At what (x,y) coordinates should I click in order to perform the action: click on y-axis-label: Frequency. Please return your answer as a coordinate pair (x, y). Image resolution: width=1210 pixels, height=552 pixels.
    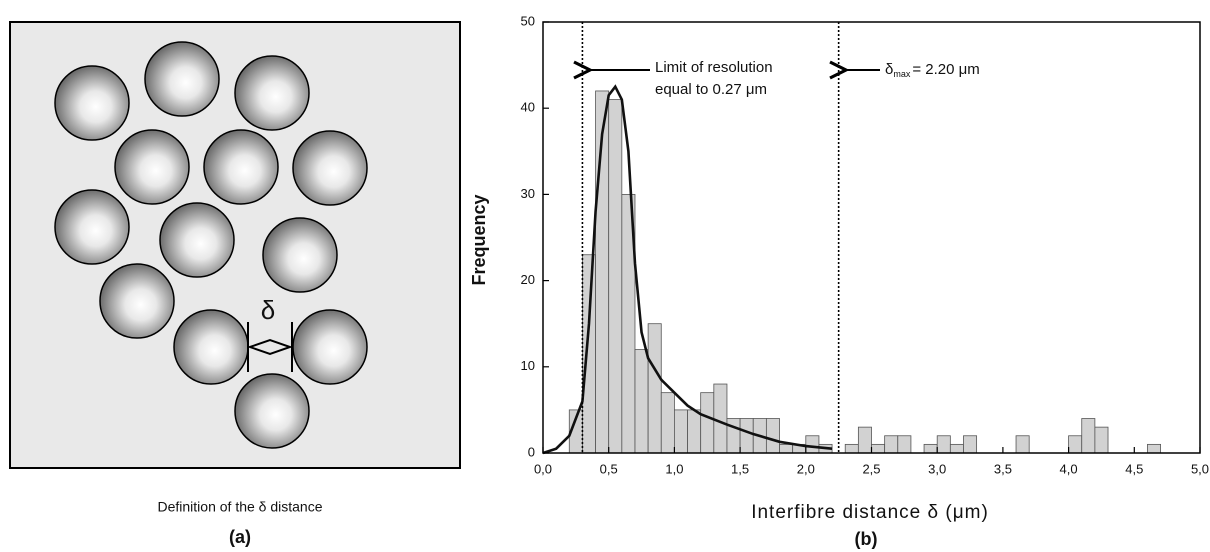
    Looking at the image, I should click on (479, 239).